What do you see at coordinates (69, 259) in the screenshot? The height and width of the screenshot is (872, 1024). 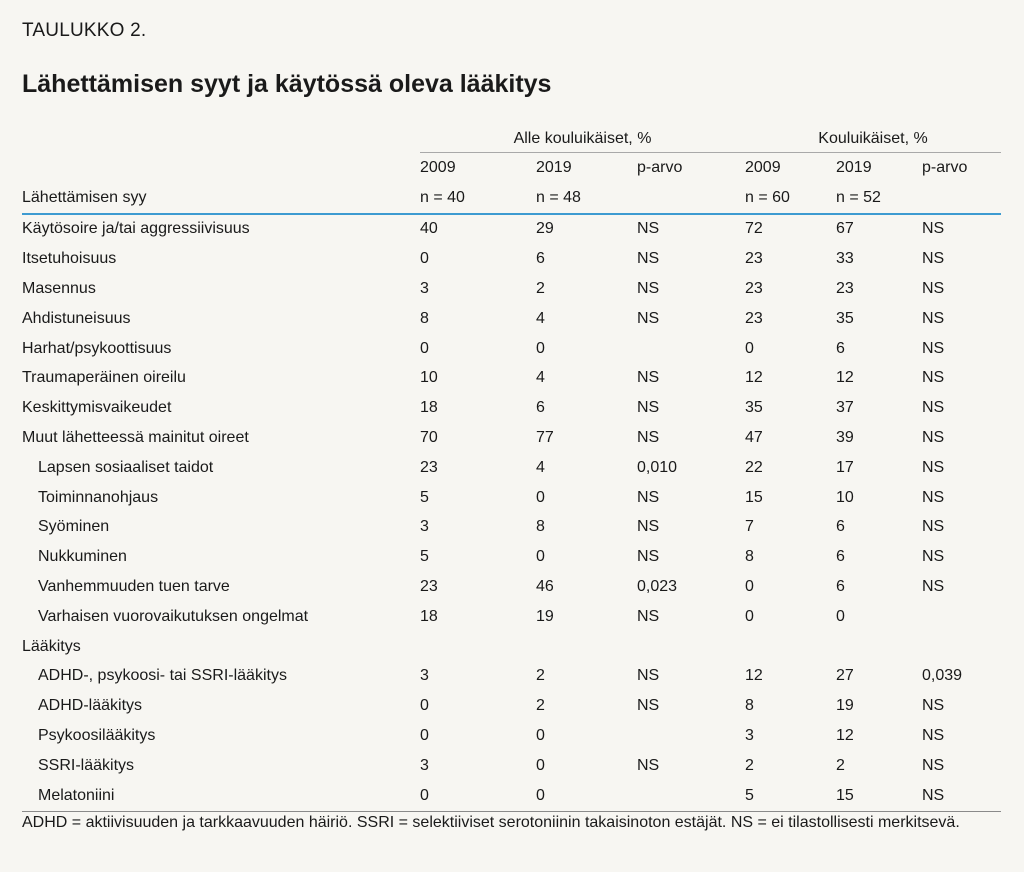 I see `row-label: Itsetuhoisuus` at bounding box center [69, 259].